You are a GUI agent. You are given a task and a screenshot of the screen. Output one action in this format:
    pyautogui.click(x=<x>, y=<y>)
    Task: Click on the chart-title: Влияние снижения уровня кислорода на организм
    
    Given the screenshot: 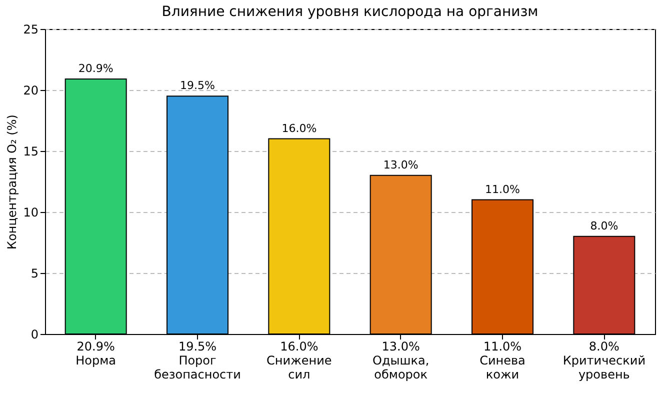 What is the action you would take?
    pyautogui.click(x=350, y=12)
    